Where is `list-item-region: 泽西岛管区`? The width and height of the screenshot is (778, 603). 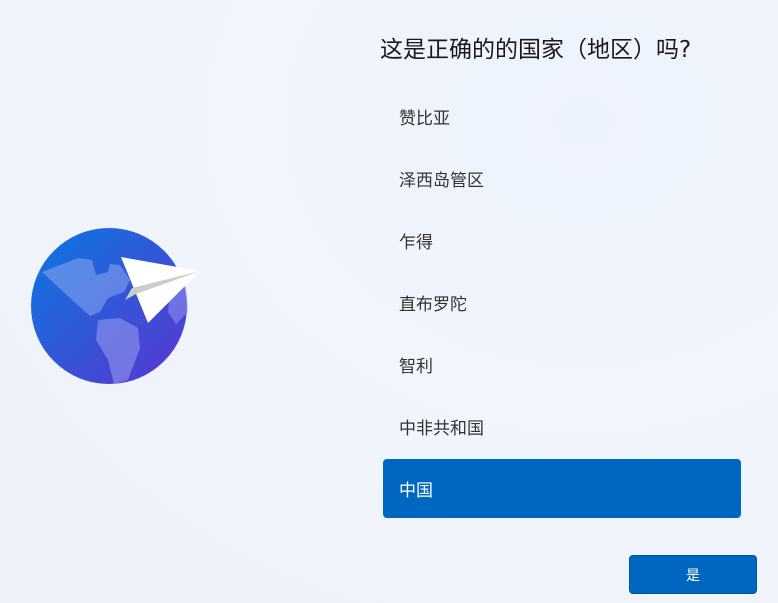 list-item-region: 泽西岛管区 is located at coordinates (441, 180).